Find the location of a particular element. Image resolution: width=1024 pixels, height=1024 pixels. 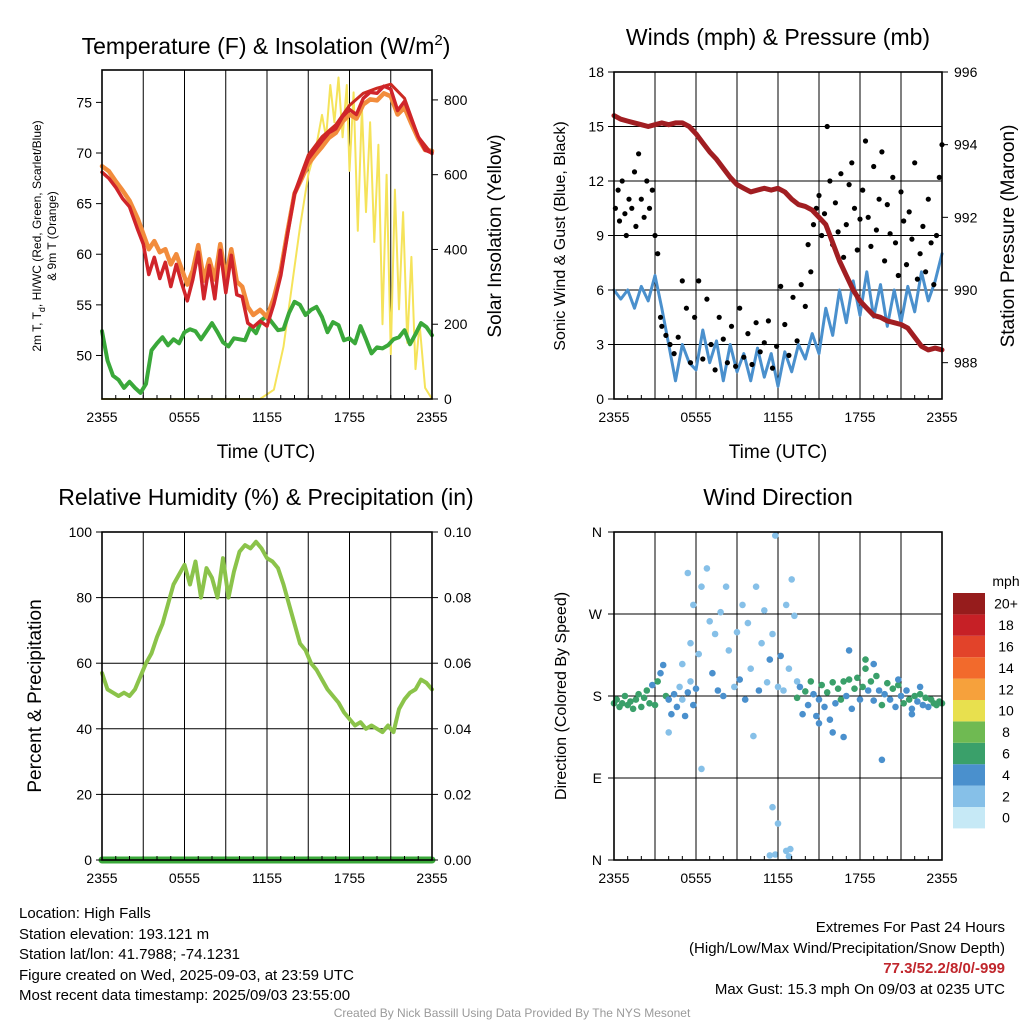

latlon-text: Station lat/lon: 41.7988; -74.1231 is located at coordinates (130, 954).